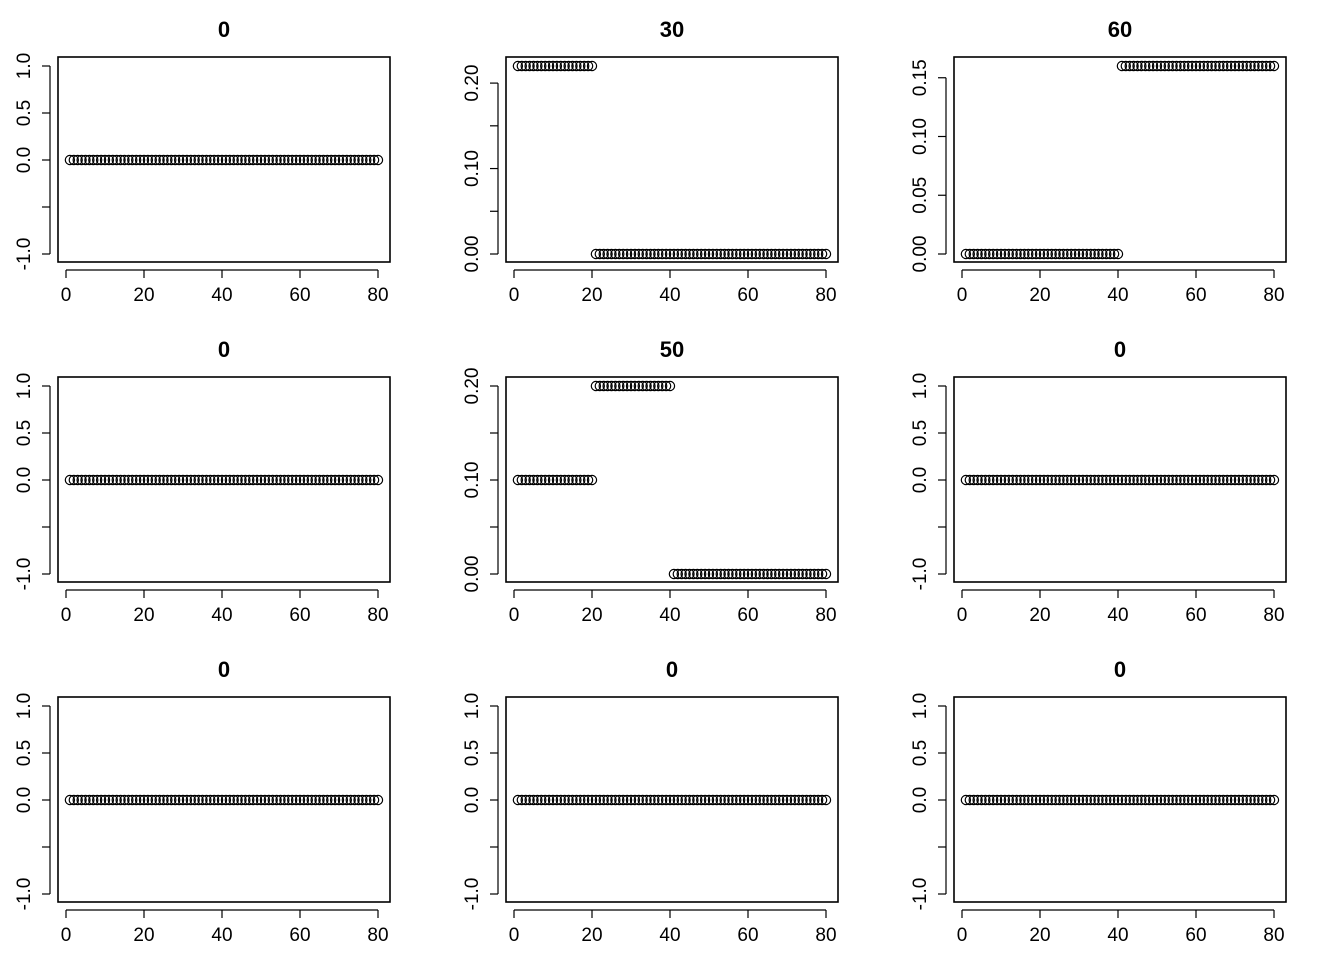 The height and width of the screenshot is (960, 1344). Describe the element at coordinates (202, 481) in the screenshot. I see `panel-4: 0 0 20 40 60 80 -1.0 0.0 0.5 1.0` at that location.